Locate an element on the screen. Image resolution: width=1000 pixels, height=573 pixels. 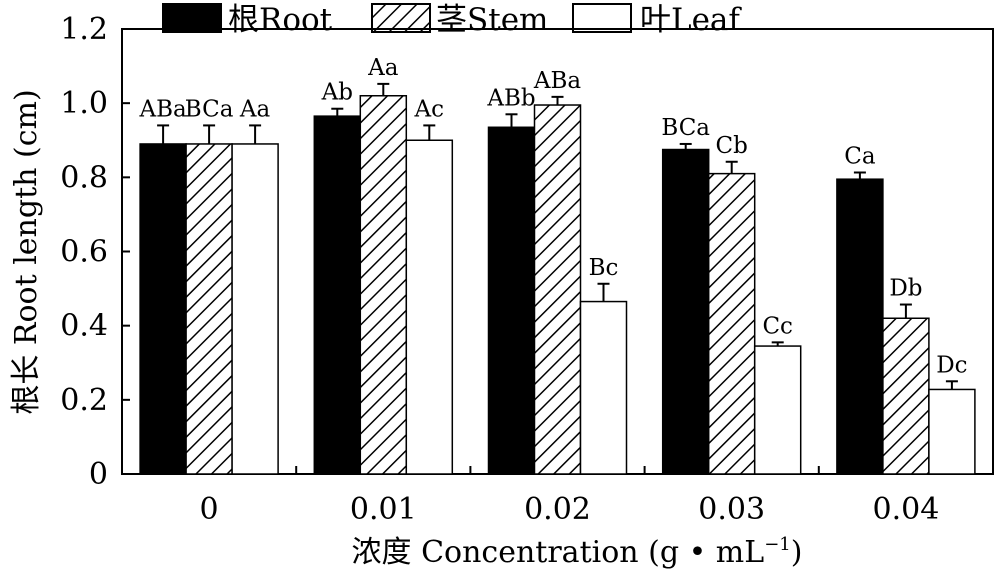
significance-label-stem: Cb is located at coordinates (732, 146).